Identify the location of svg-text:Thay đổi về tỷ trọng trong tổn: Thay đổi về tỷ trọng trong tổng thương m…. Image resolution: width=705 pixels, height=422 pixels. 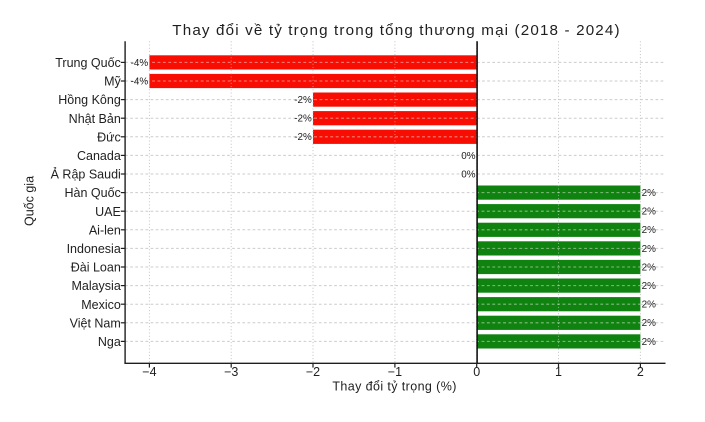
(396, 30).